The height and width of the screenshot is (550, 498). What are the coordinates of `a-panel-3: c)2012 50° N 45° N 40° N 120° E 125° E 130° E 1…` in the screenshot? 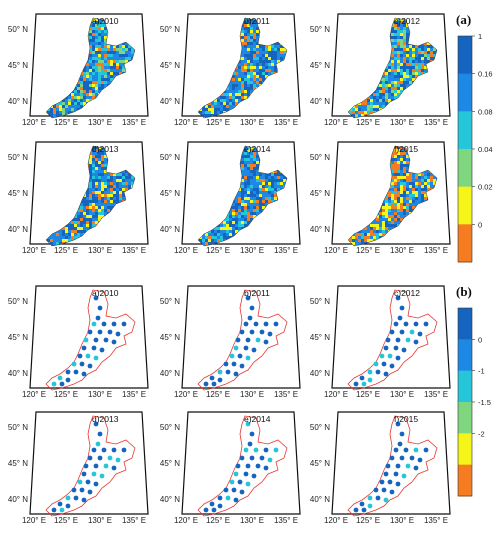 It's located at (380, 70).